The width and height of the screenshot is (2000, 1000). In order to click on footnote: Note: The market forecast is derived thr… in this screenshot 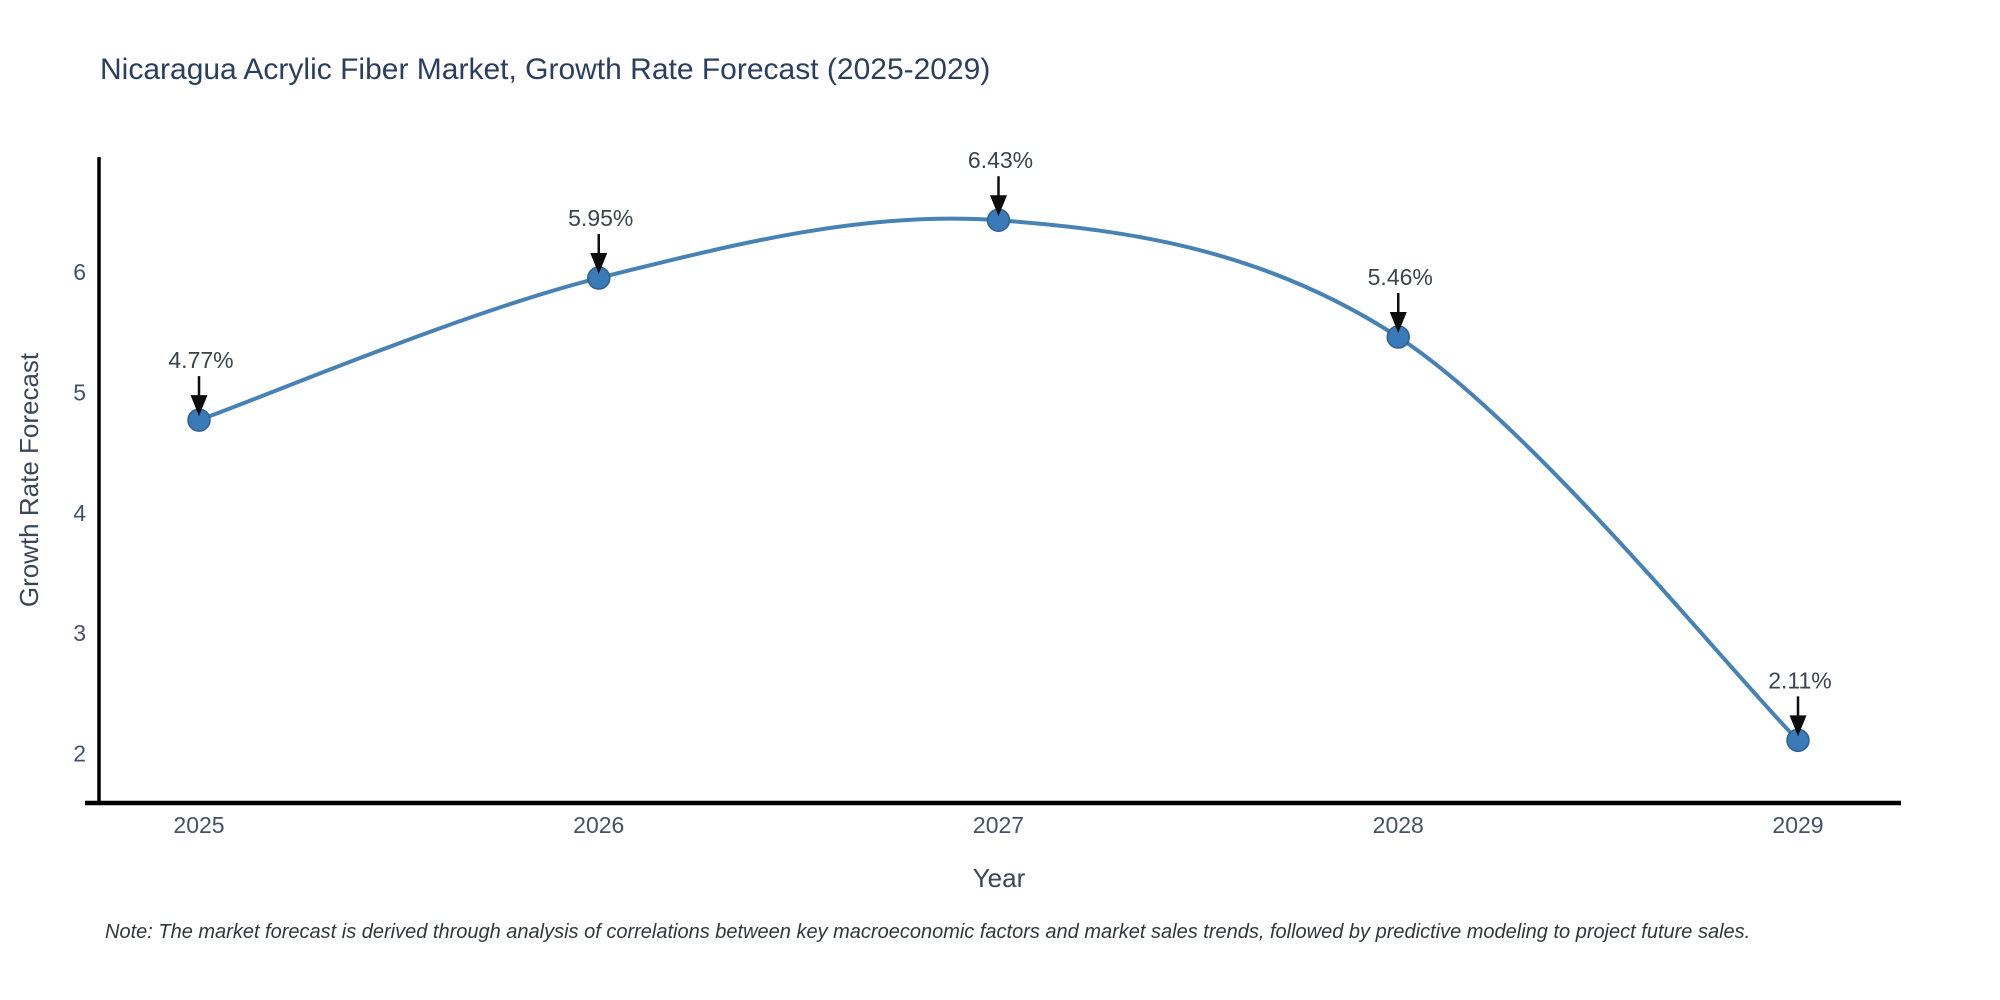, I will do `click(927, 932)`.